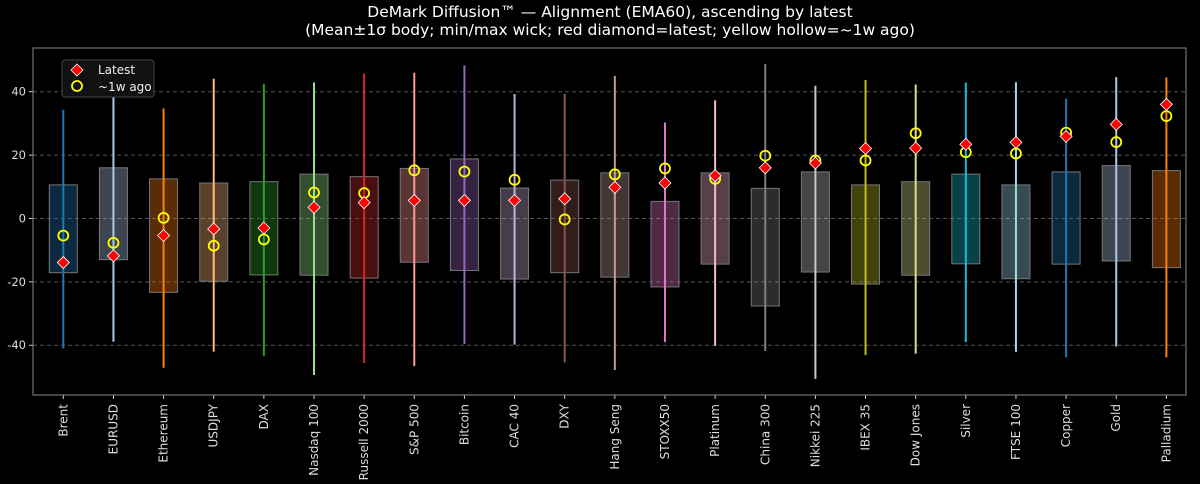 The width and height of the screenshot is (1200, 484). What do you see at coordinates (16, 345) in the screenshot?
I see `y-tick-label: -40` at bounding box center [16, 345].